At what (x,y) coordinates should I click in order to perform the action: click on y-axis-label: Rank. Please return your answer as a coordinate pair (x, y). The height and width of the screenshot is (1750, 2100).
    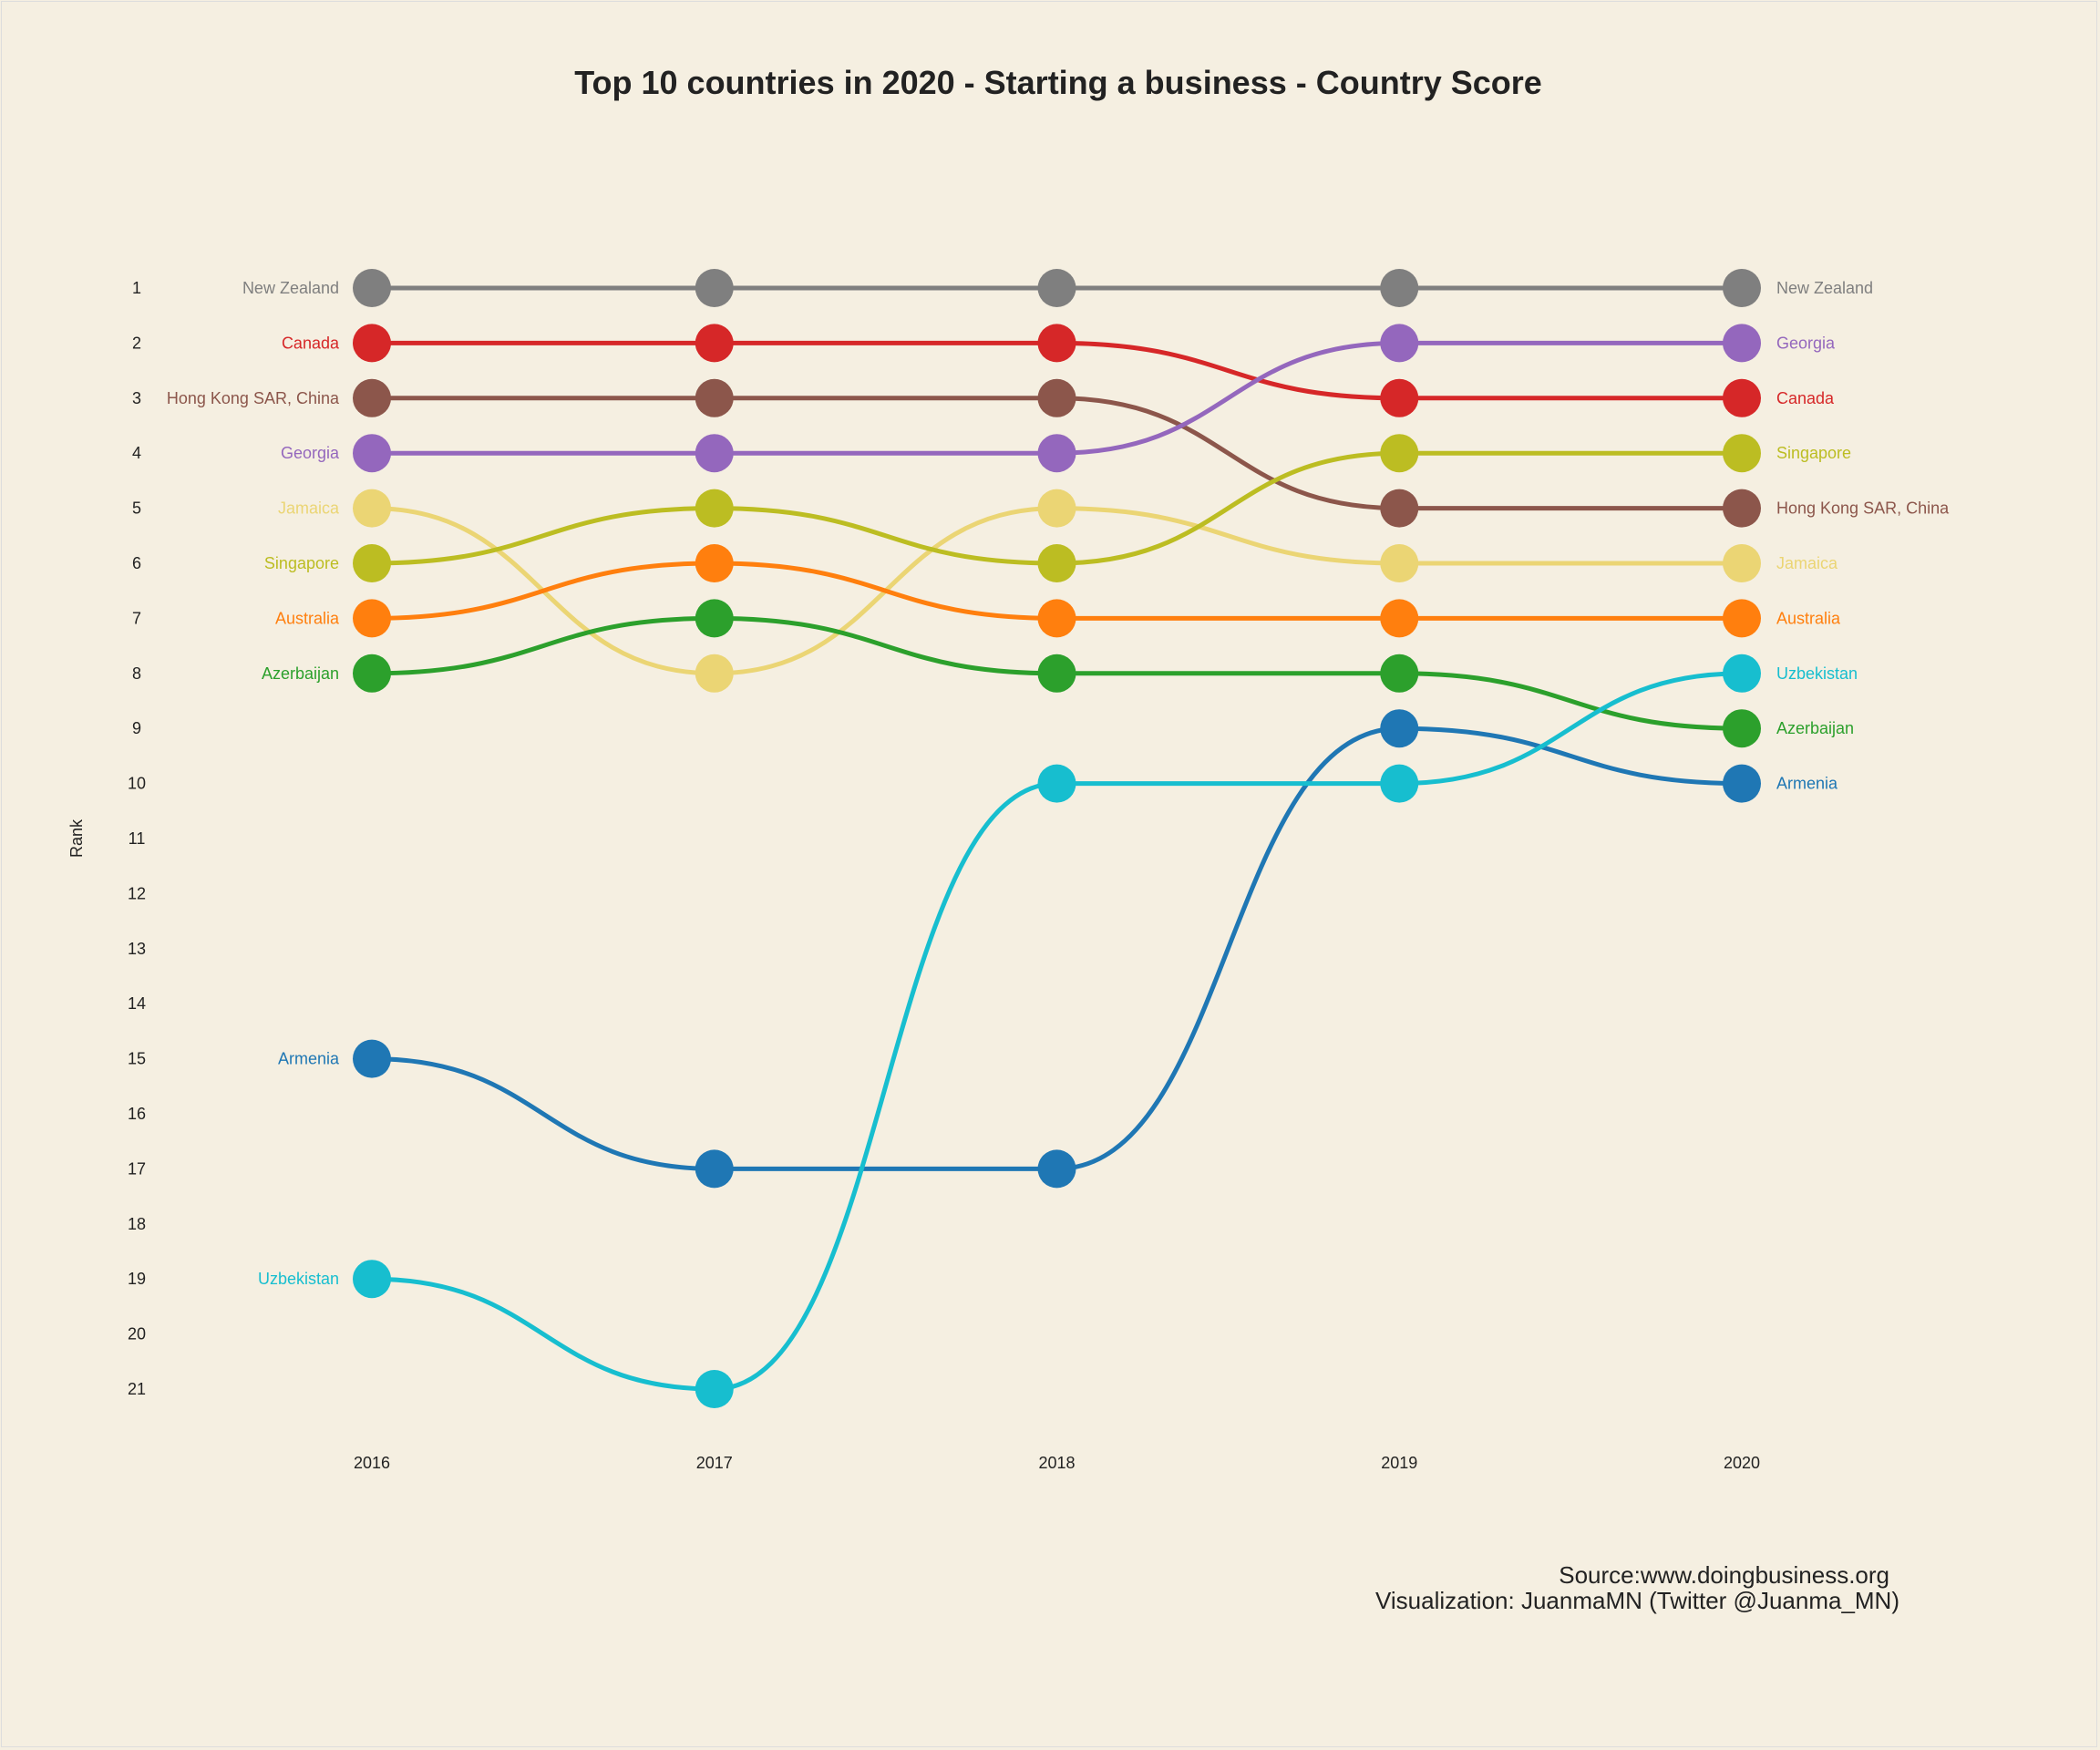
    Looking at the image, I should click on (76, 838).